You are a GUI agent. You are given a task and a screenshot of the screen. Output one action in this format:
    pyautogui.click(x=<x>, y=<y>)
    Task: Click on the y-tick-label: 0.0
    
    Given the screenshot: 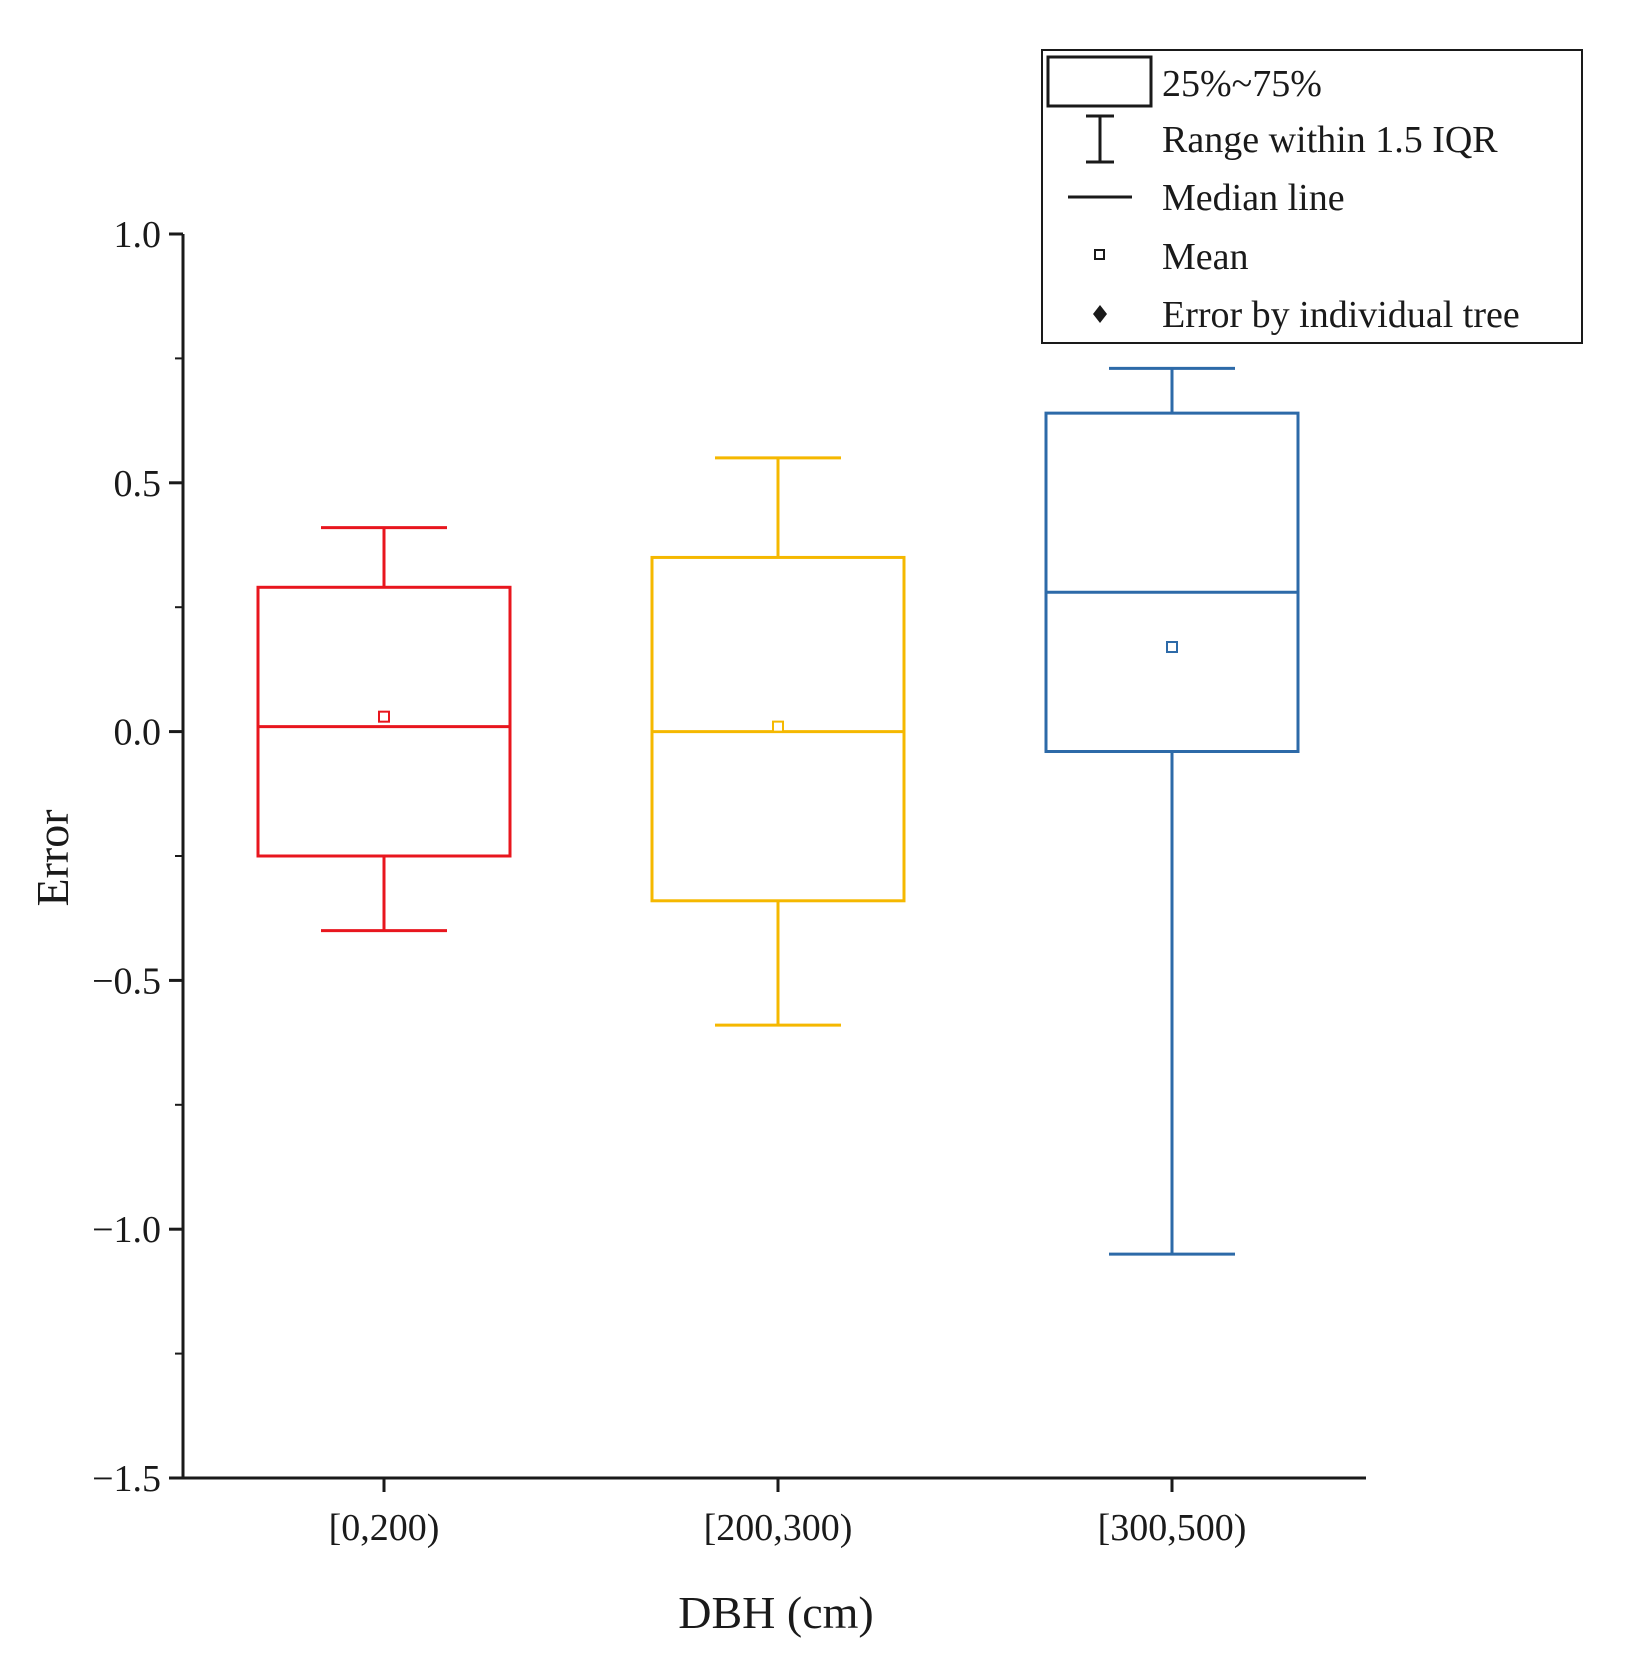 What is the action you would take?
    pyautogui.click(x=138, y=733)
    